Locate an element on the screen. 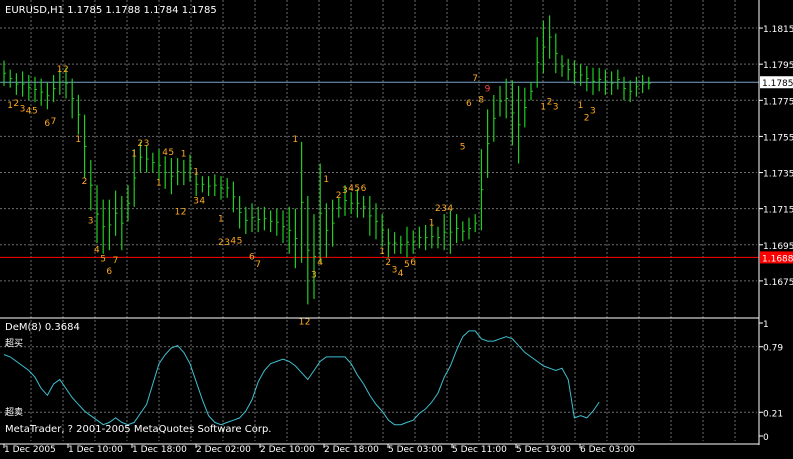 The height and width of the screenshot is (459, 793). price-tick-label: 1.1735 is located at coordinates (778, 175).